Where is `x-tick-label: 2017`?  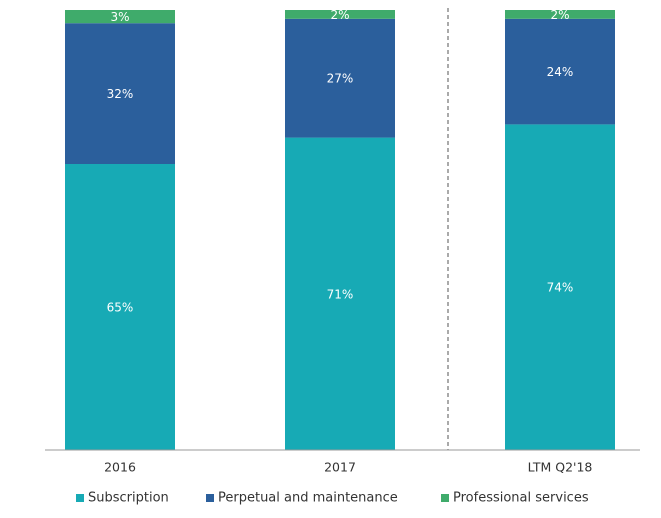 x-tick-label: 2017 is located at coordinates (340, 467).